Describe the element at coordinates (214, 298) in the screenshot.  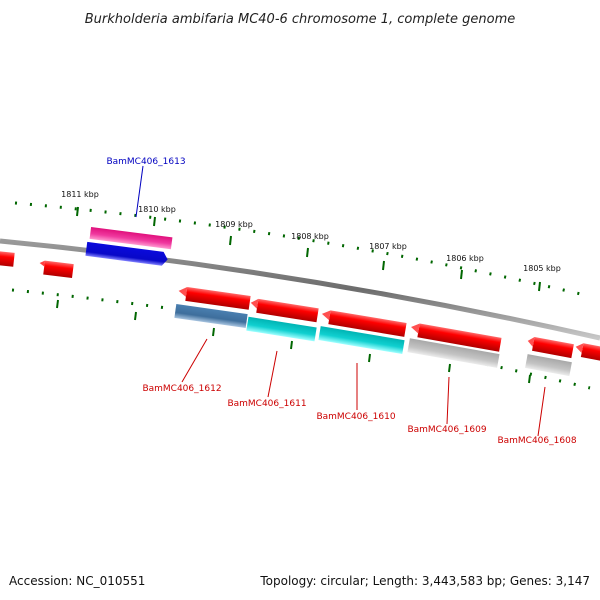
I see `gene-1612-red` at that location.